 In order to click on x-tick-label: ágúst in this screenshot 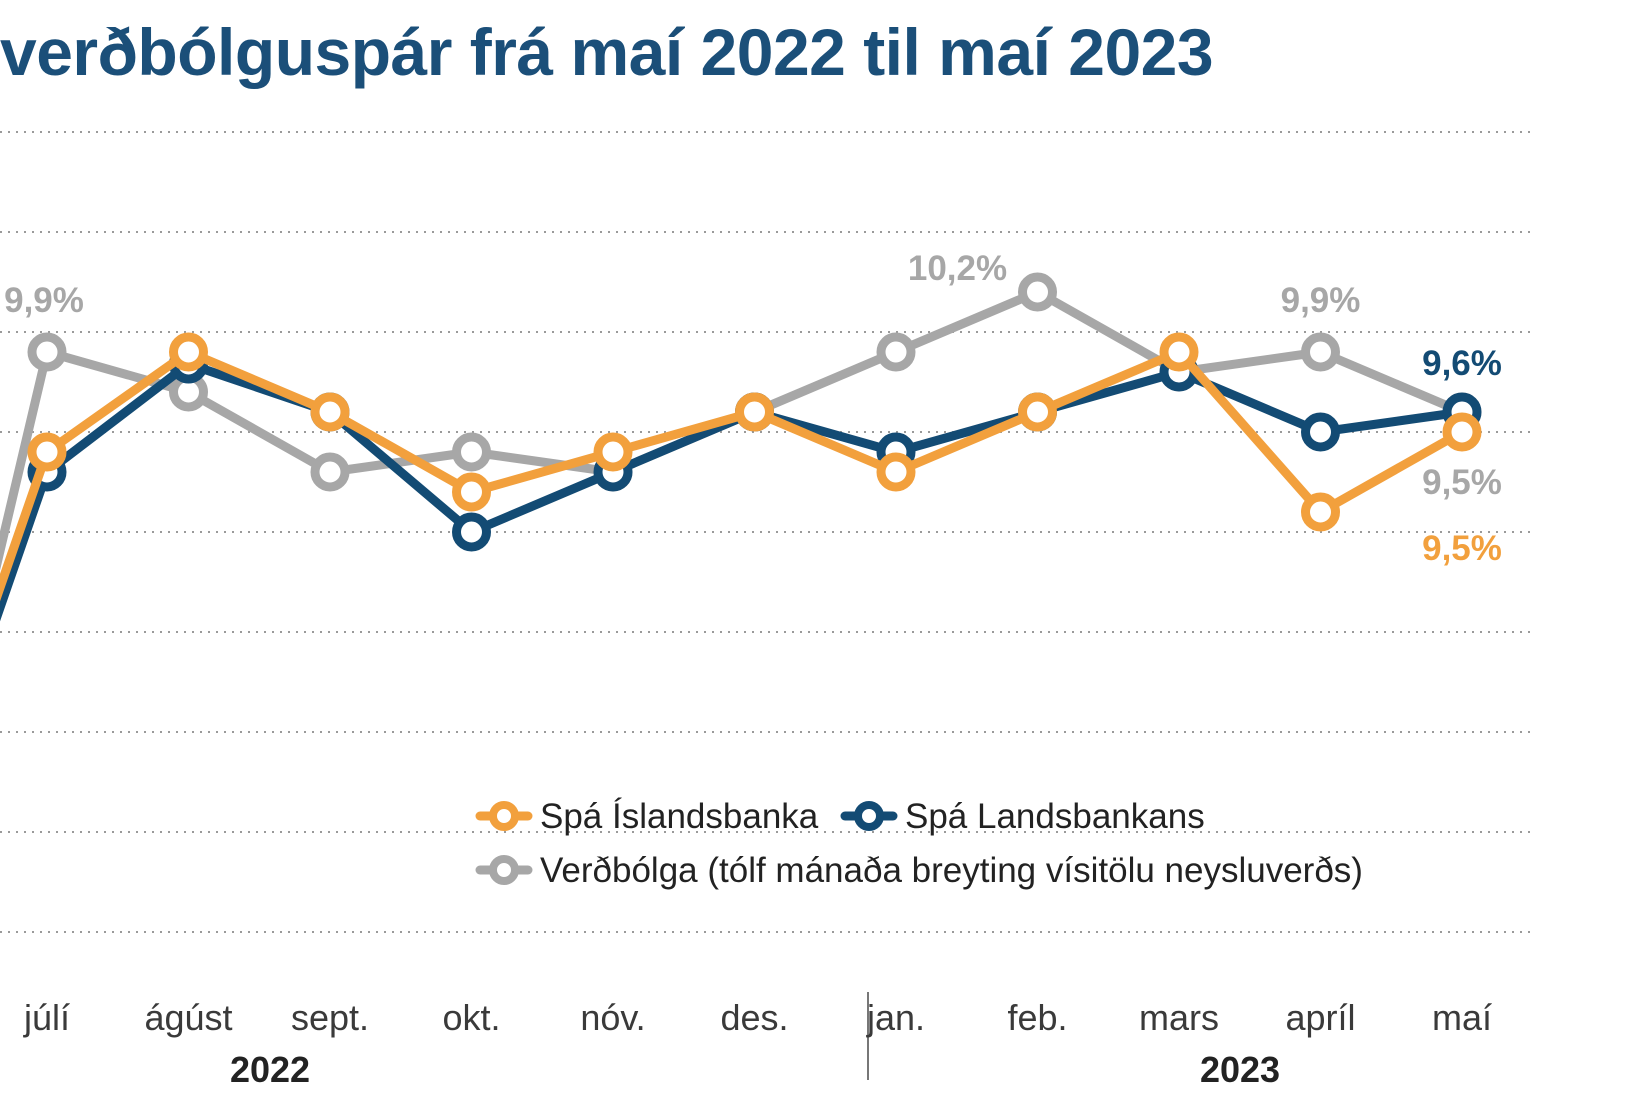, I will do `click(188, 1017)`.